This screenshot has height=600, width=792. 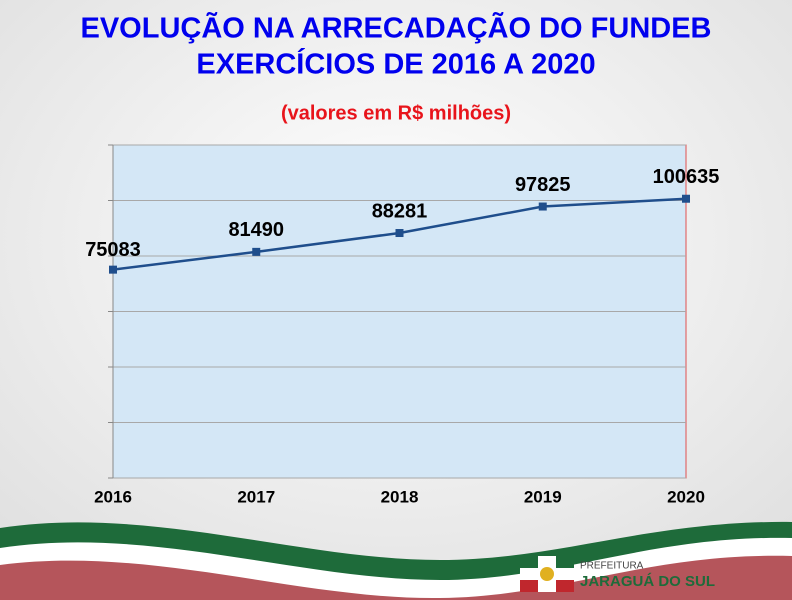 I want to click on x-tick-label: 2020, so click(x=686, y=496).